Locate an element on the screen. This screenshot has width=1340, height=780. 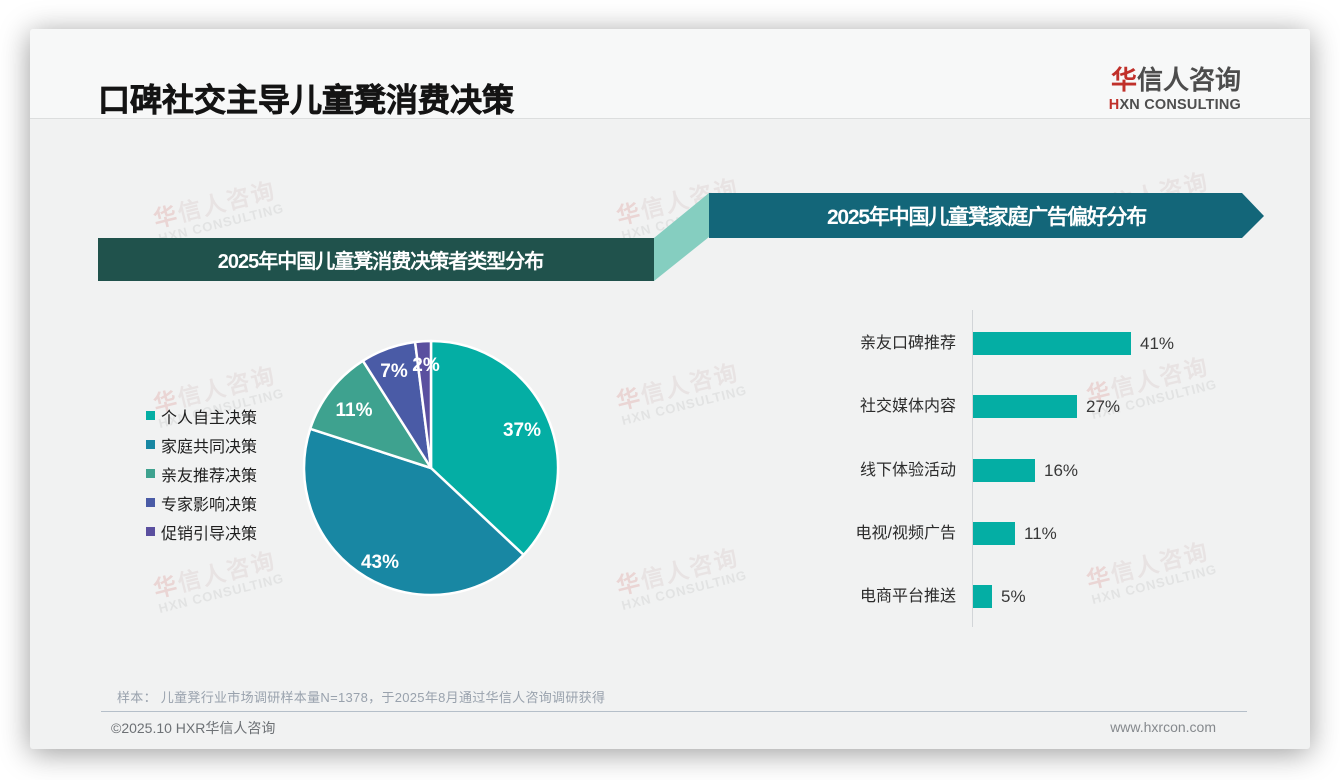
svg-text: 2% is located at coordinates (426, 365).